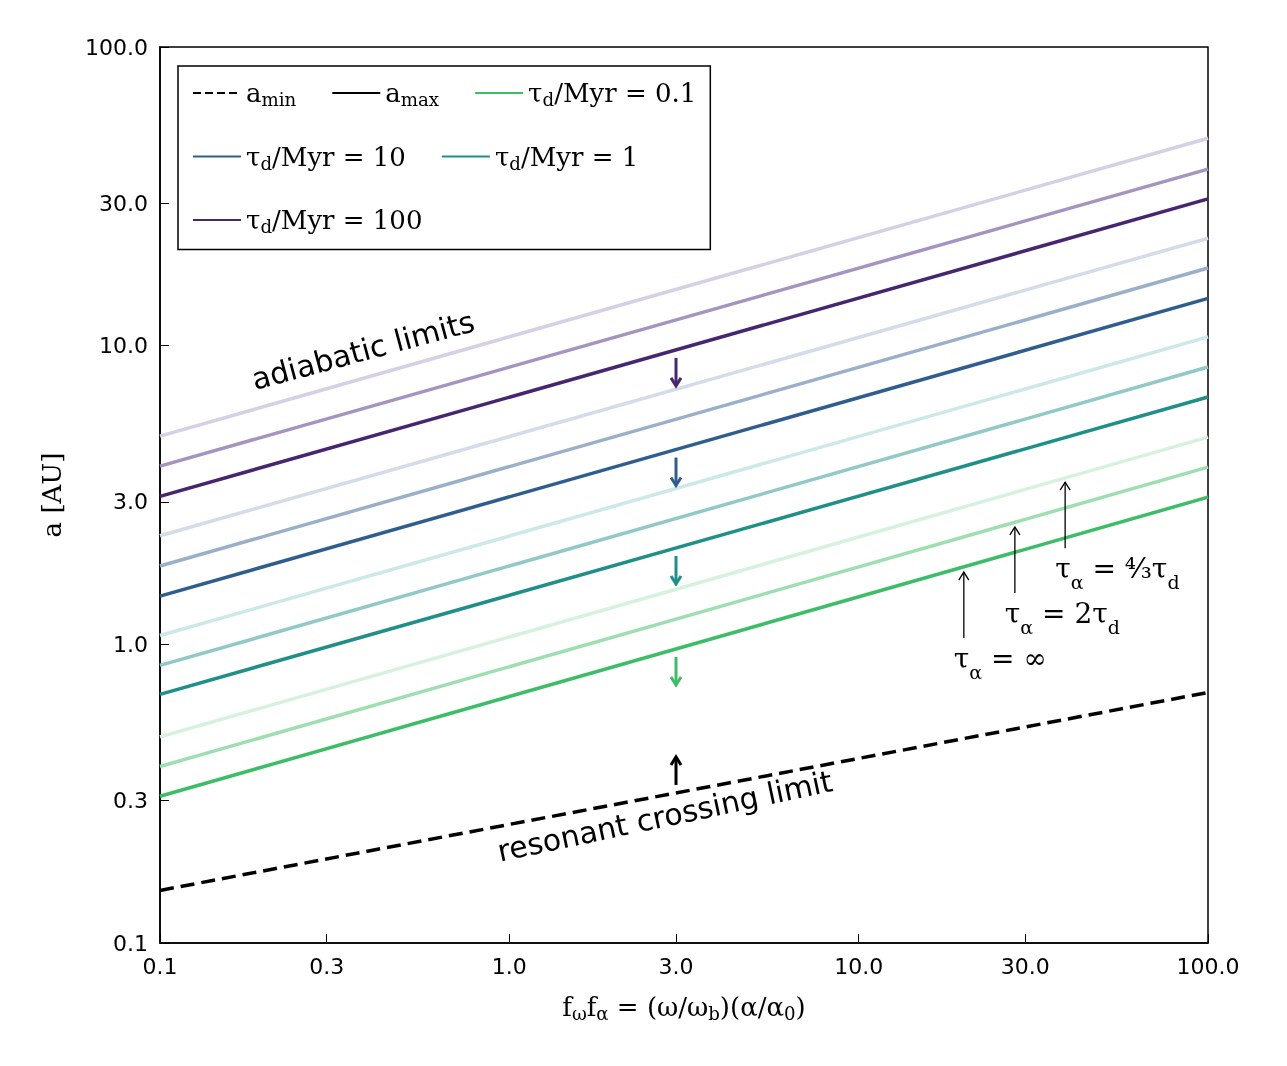 Image resolution: width=1287 pixels, height=1066 pixels. What do you see at coordinates (123, 346) in the screenshot?
I see `y-tick-label: 10.0` at bounding box center [123, 346].